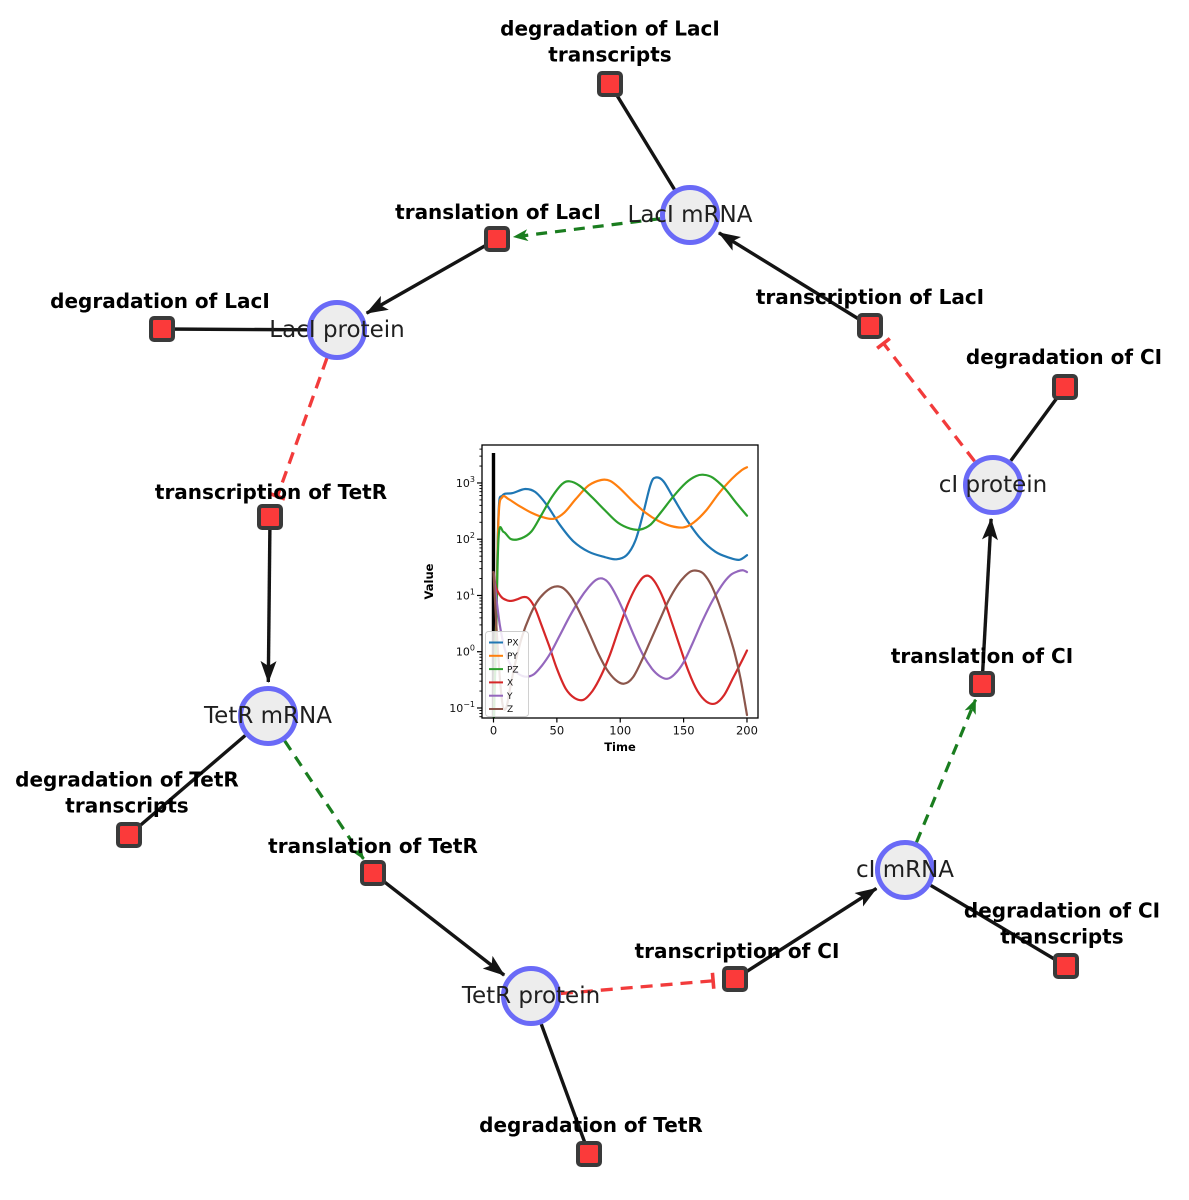 This screenshot has width=1189, height=1200. Describe the element at coordinates (591, 1124) in the screenshot. I see `deg-tetr-label: degradation of TetR` at that location.